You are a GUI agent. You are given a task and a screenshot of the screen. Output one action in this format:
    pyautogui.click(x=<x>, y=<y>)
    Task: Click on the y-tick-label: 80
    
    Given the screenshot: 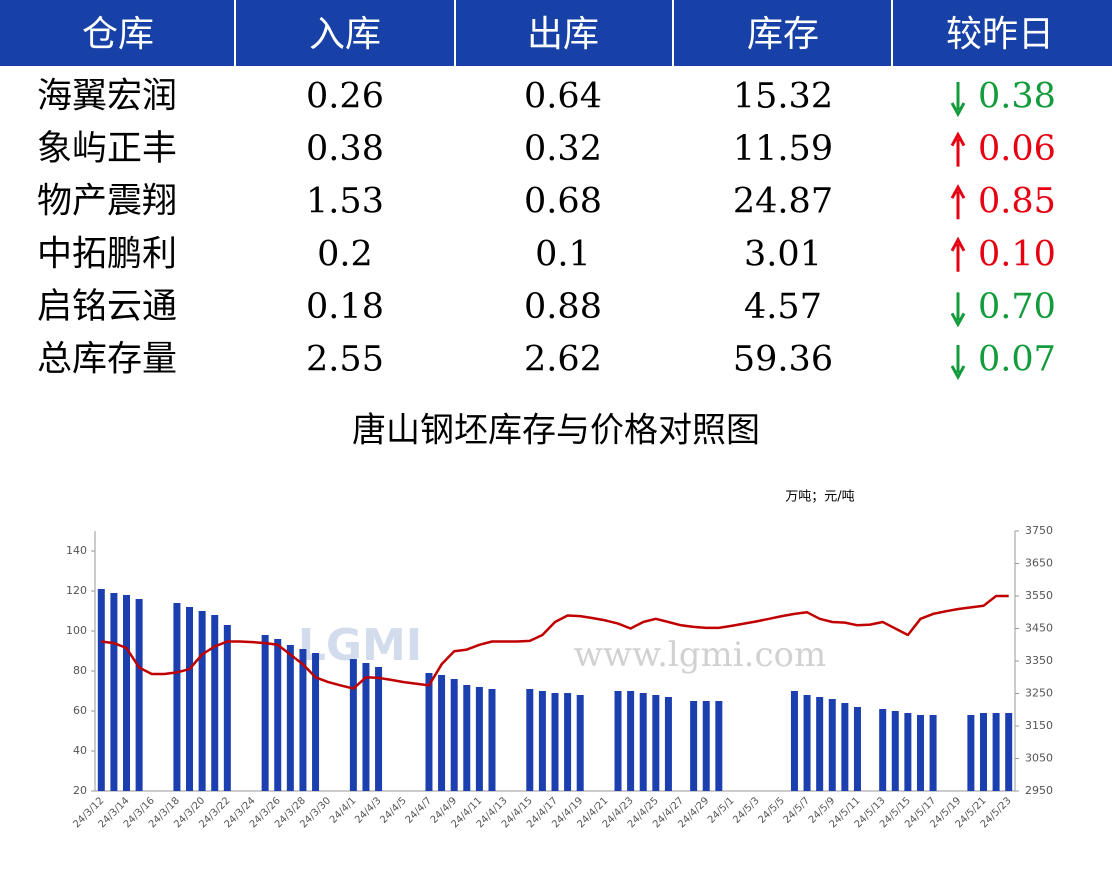 What is the action you would take?
    pyautogui.click(x=80, y=670)
    